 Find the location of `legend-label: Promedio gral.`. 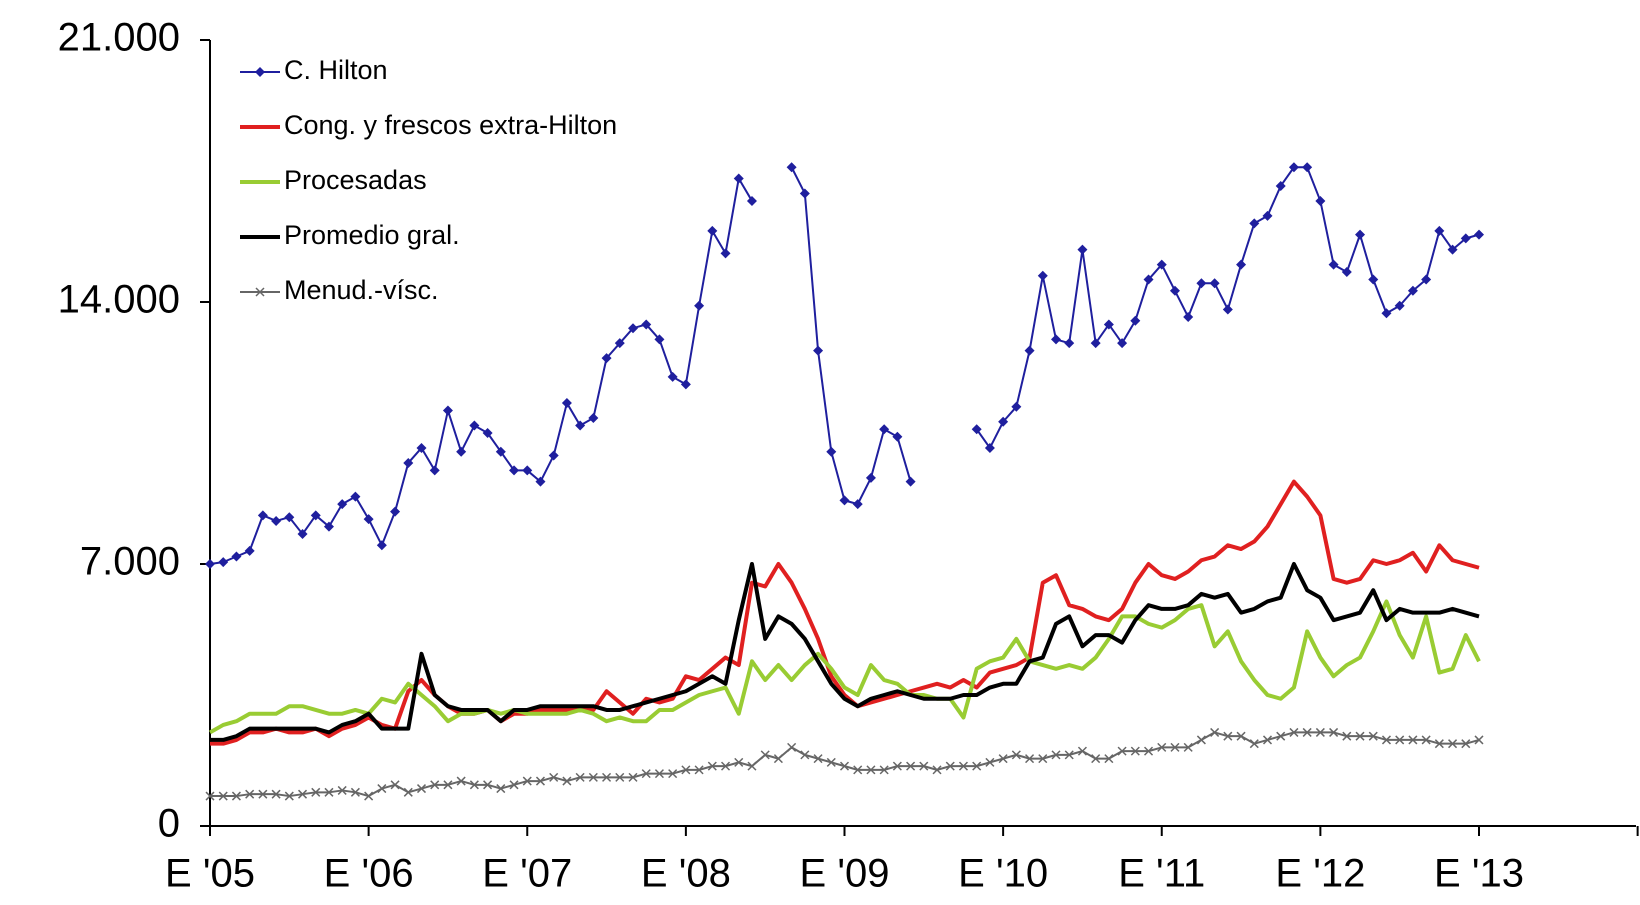

legend-label: Promedio gral. is located at coordinates (372, 235).